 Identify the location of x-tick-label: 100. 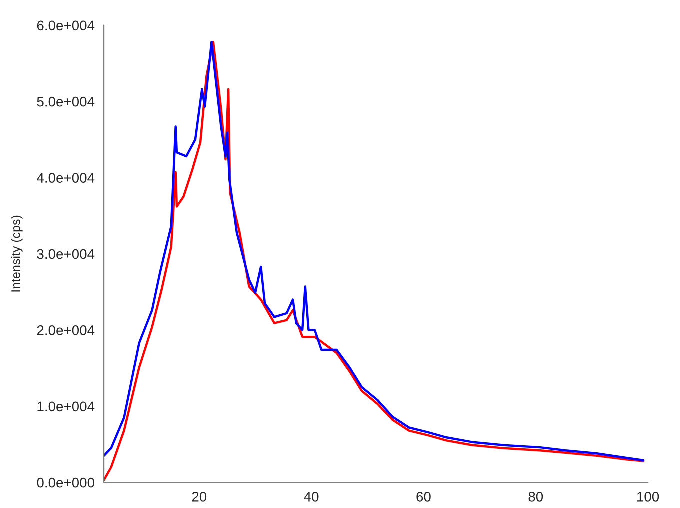
(649, 497).